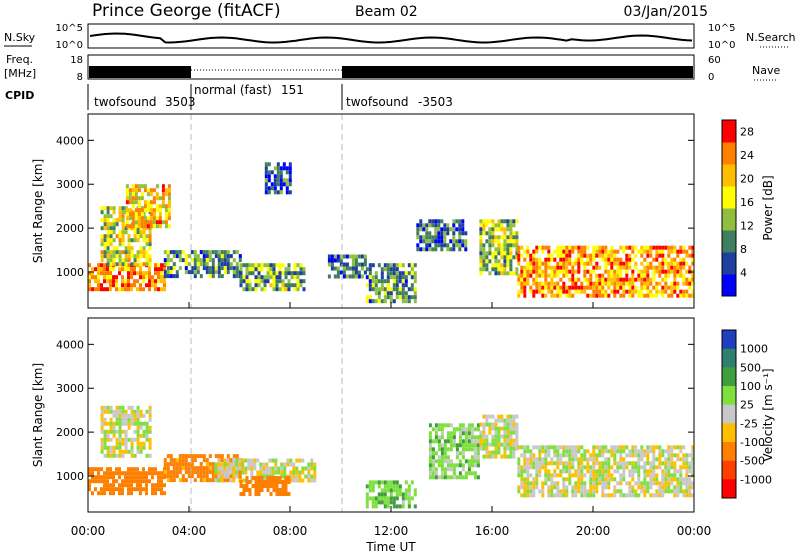 The width and height of the screenshot is (800, 554). I want to click on power-colorbar-tick-4: 12, so click(747, 226).